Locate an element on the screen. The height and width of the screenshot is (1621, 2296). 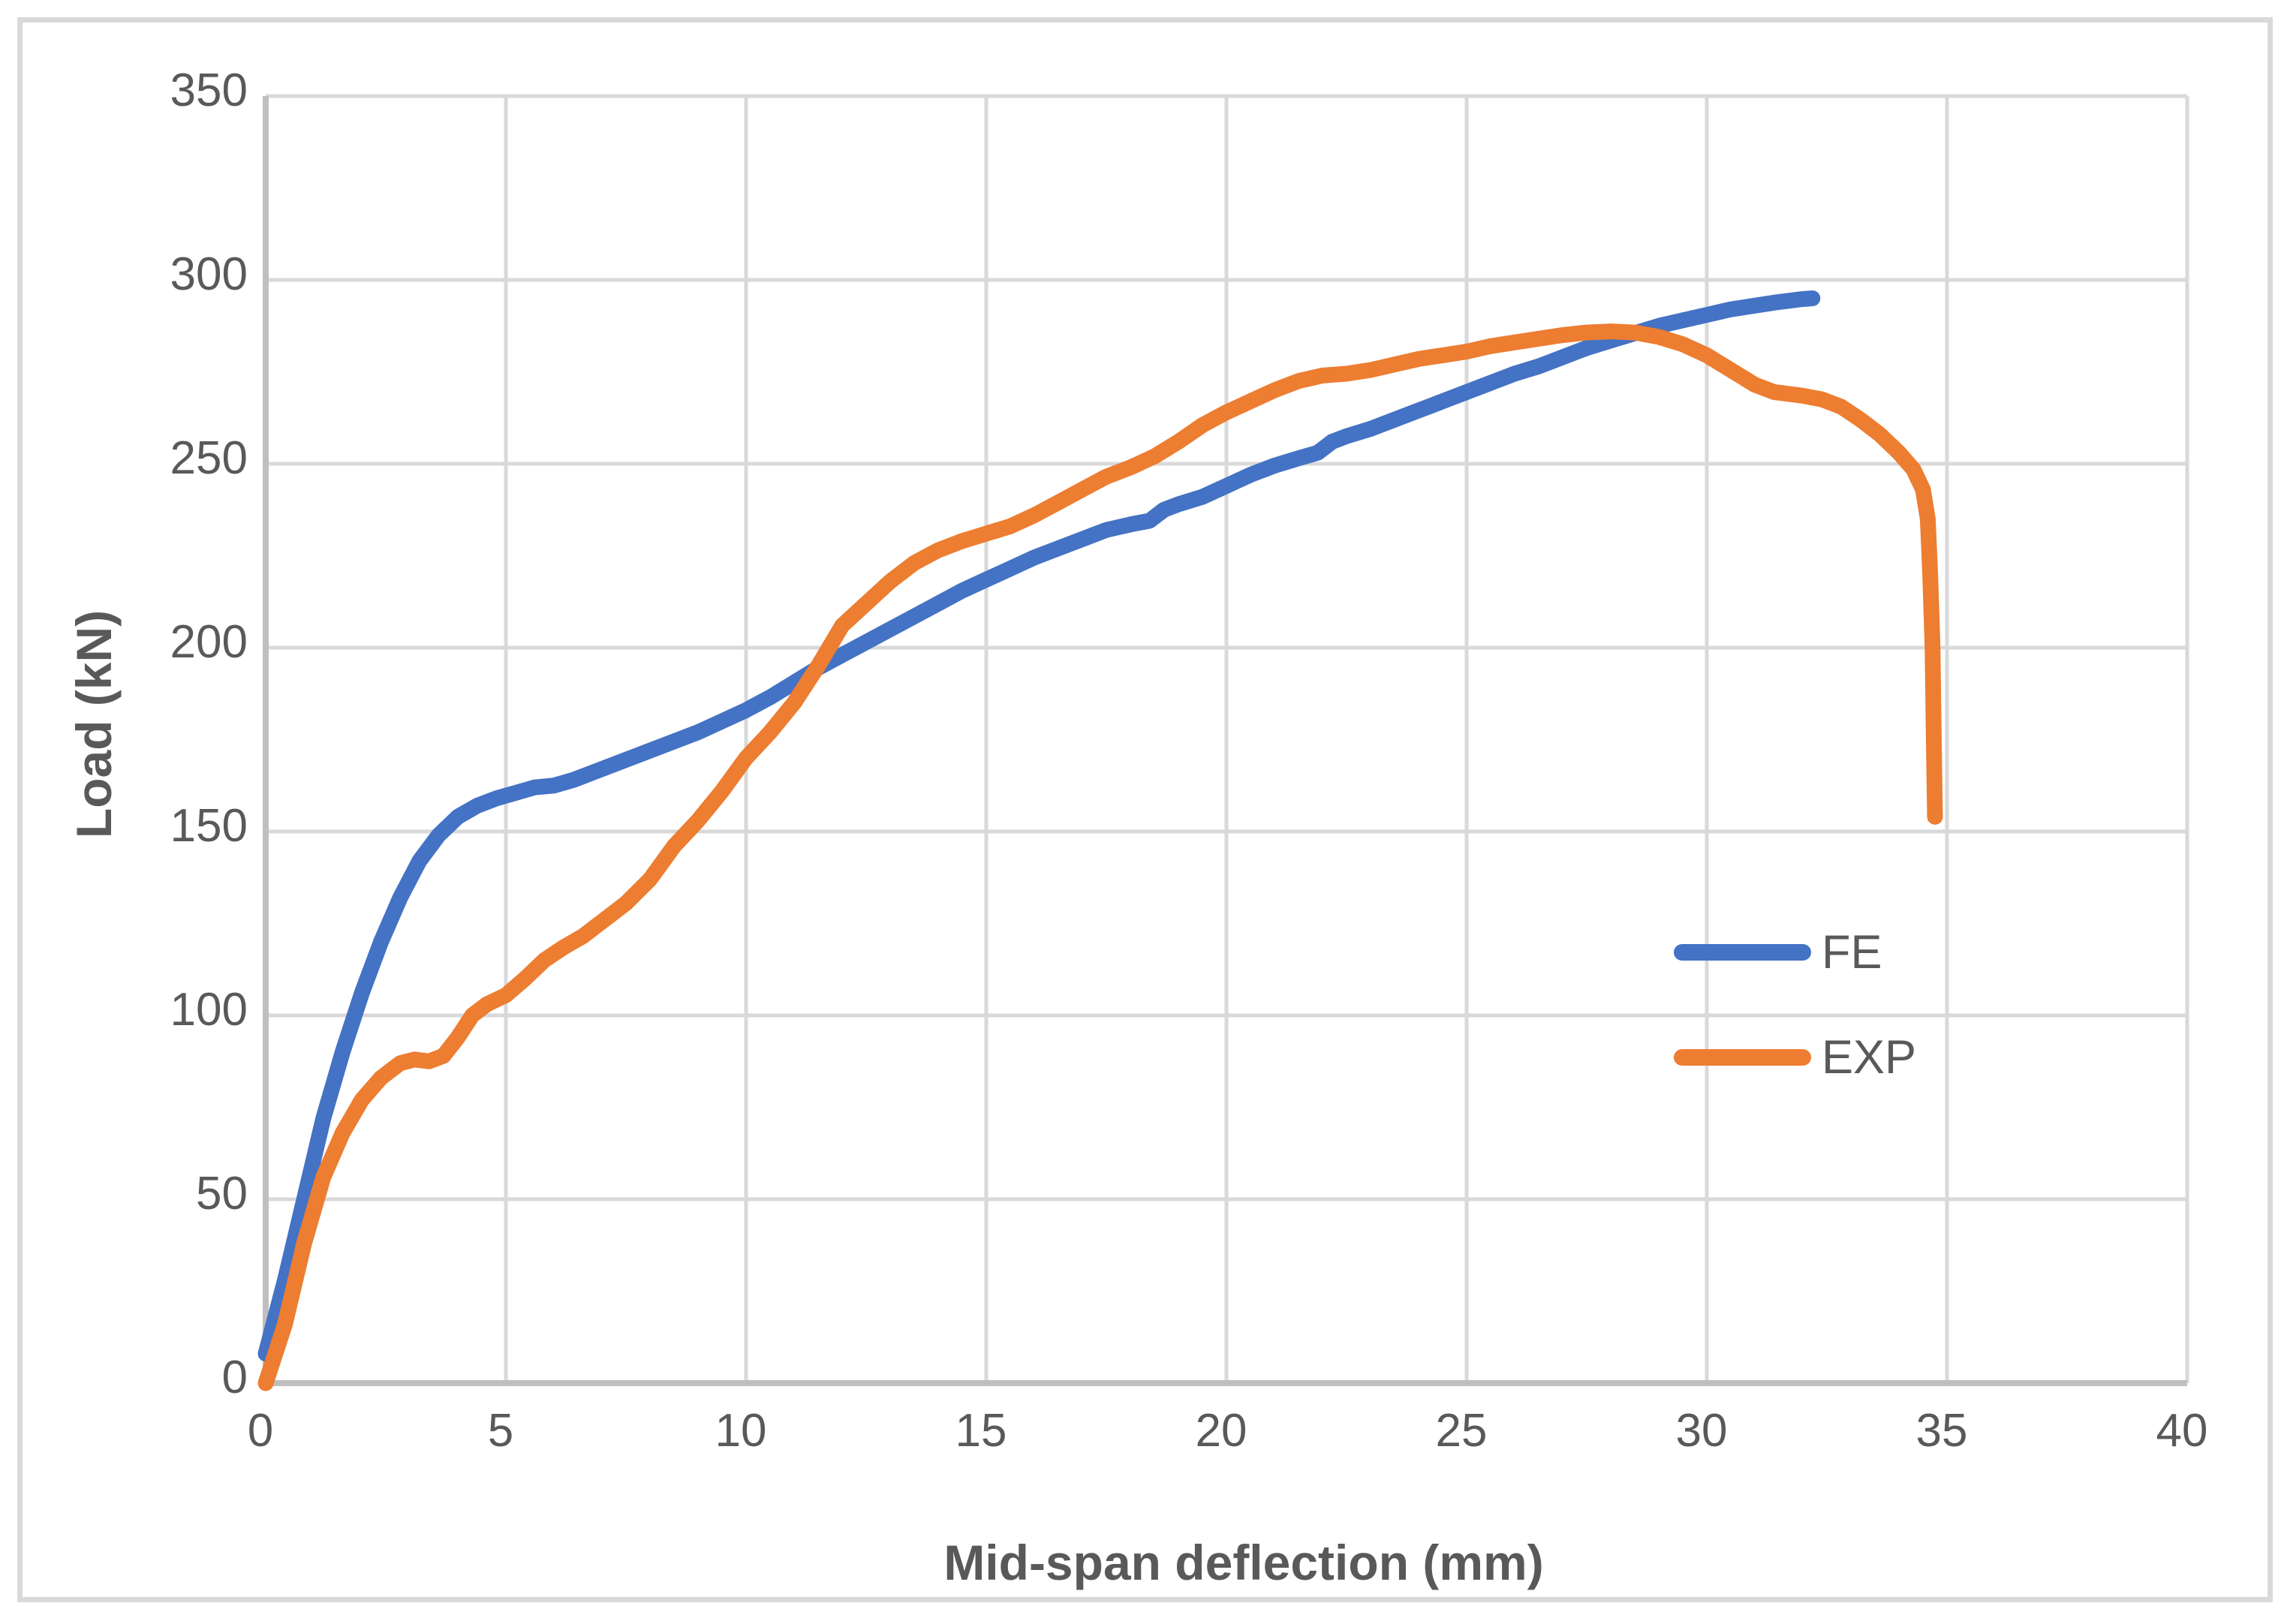
legend-label-fe: FE is located at coordinates (1852, 952).